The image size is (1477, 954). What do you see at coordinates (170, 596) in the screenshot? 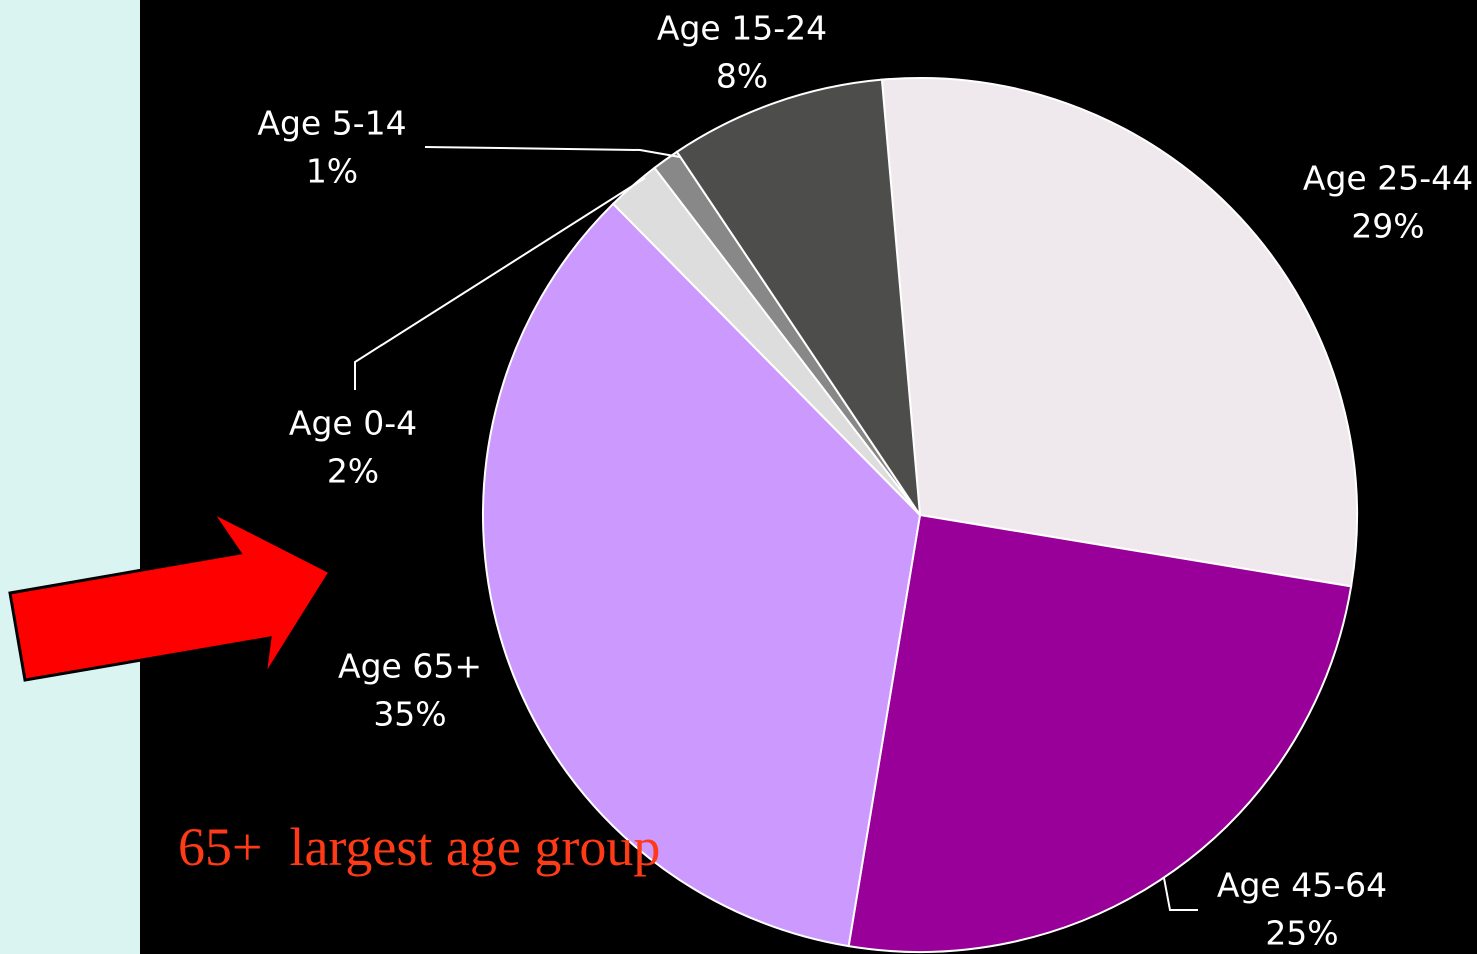
I see `arrow` at bounding box center [170, 596].